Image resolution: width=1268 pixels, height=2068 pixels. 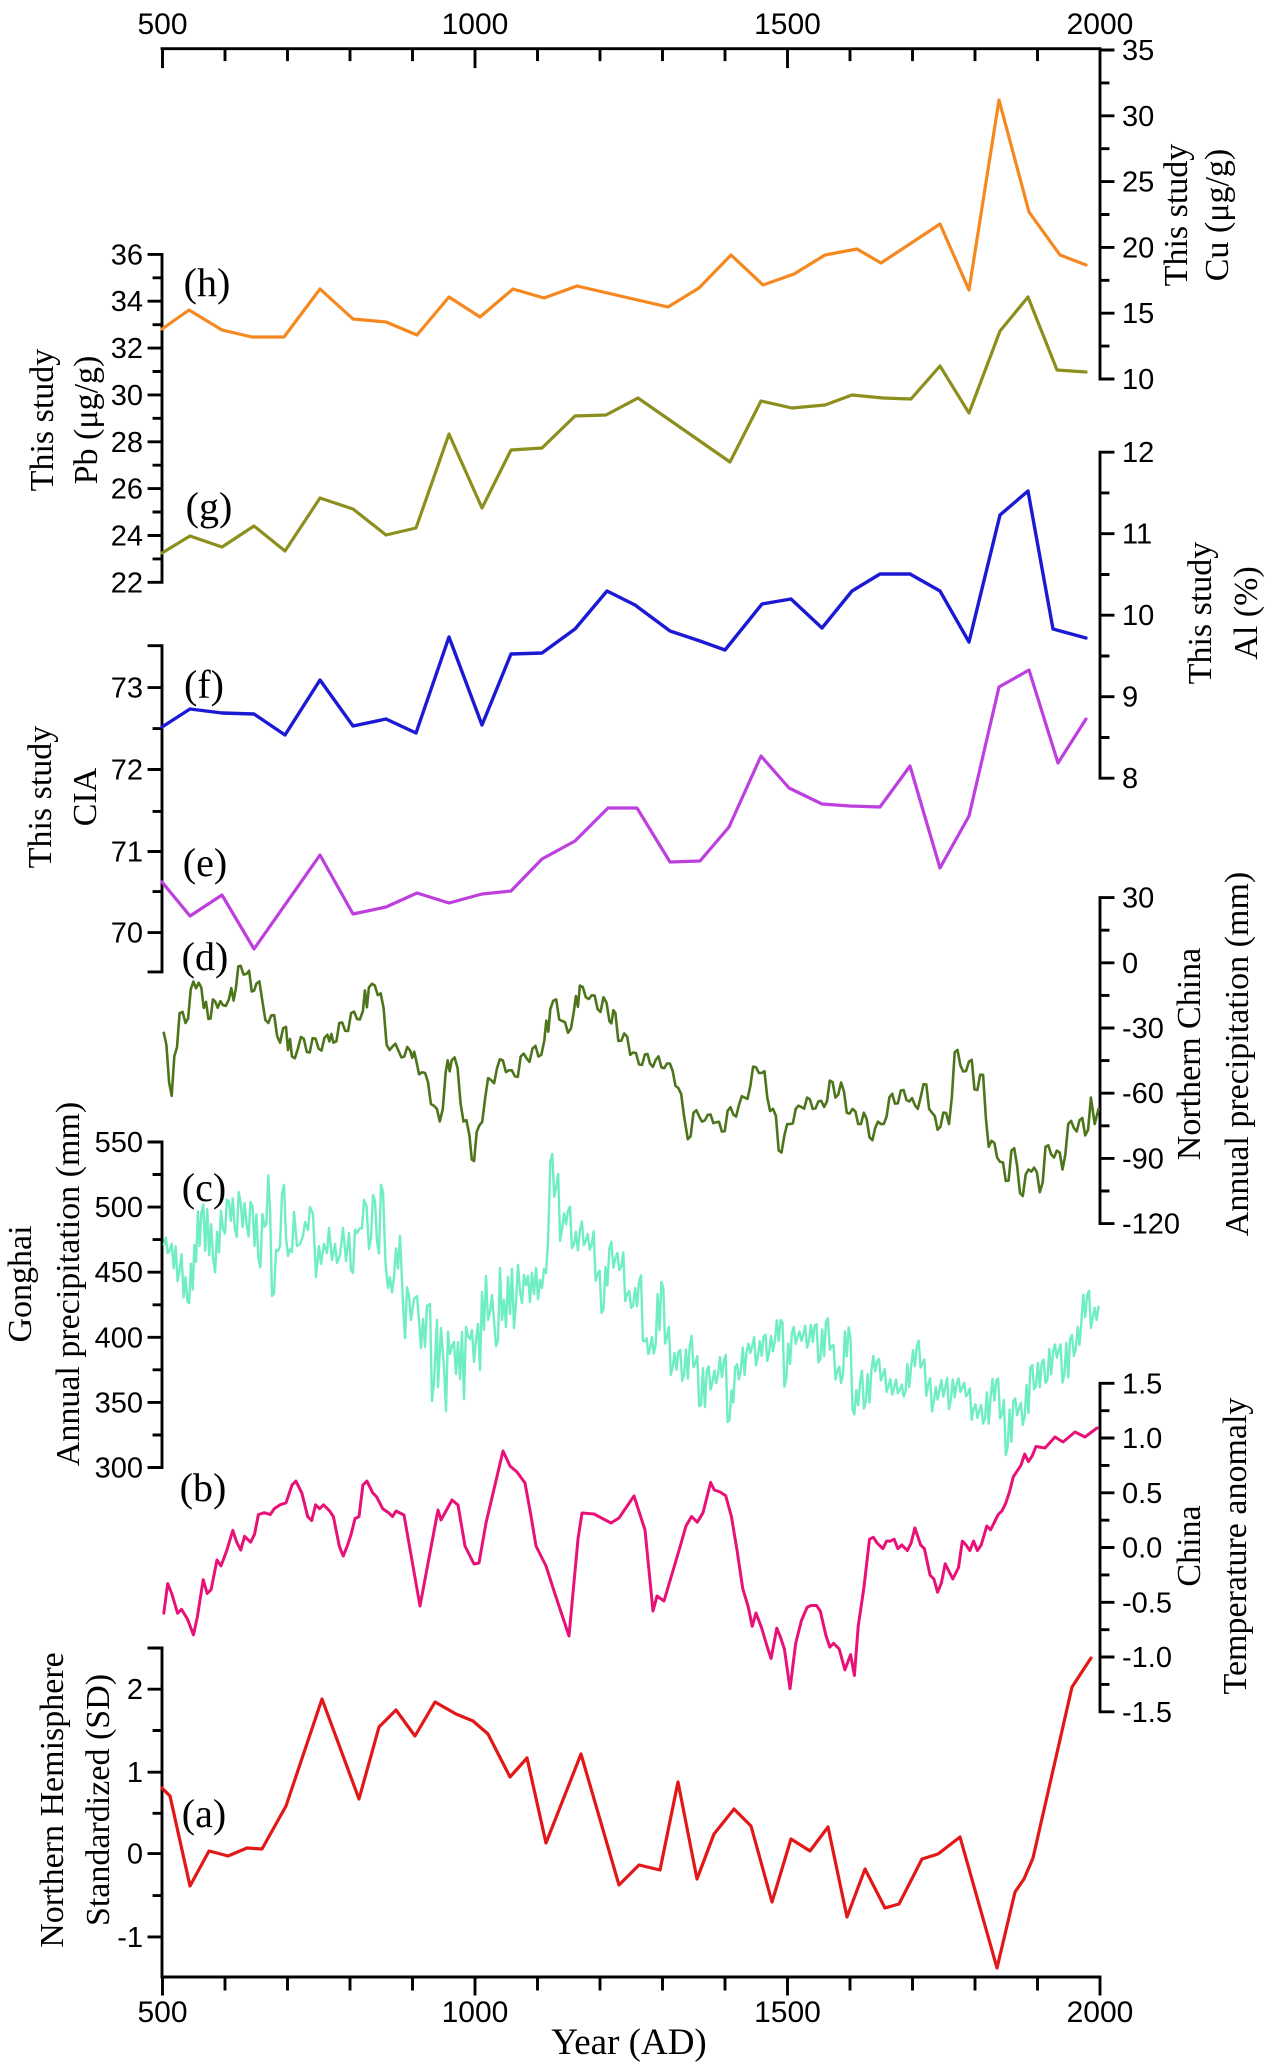 What do you see at coordinates (20, 1283) in the screenshot?
I see `svg-text: Gonghai` at bounding box center [20, 1283].